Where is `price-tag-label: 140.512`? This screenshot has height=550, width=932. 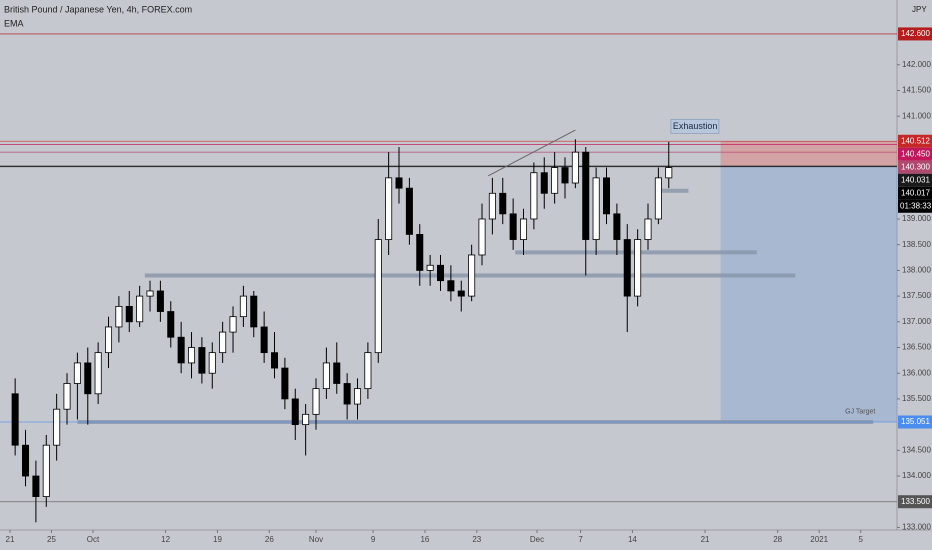
price-tag-label: 140.512 is located at coordinates (915, 140).